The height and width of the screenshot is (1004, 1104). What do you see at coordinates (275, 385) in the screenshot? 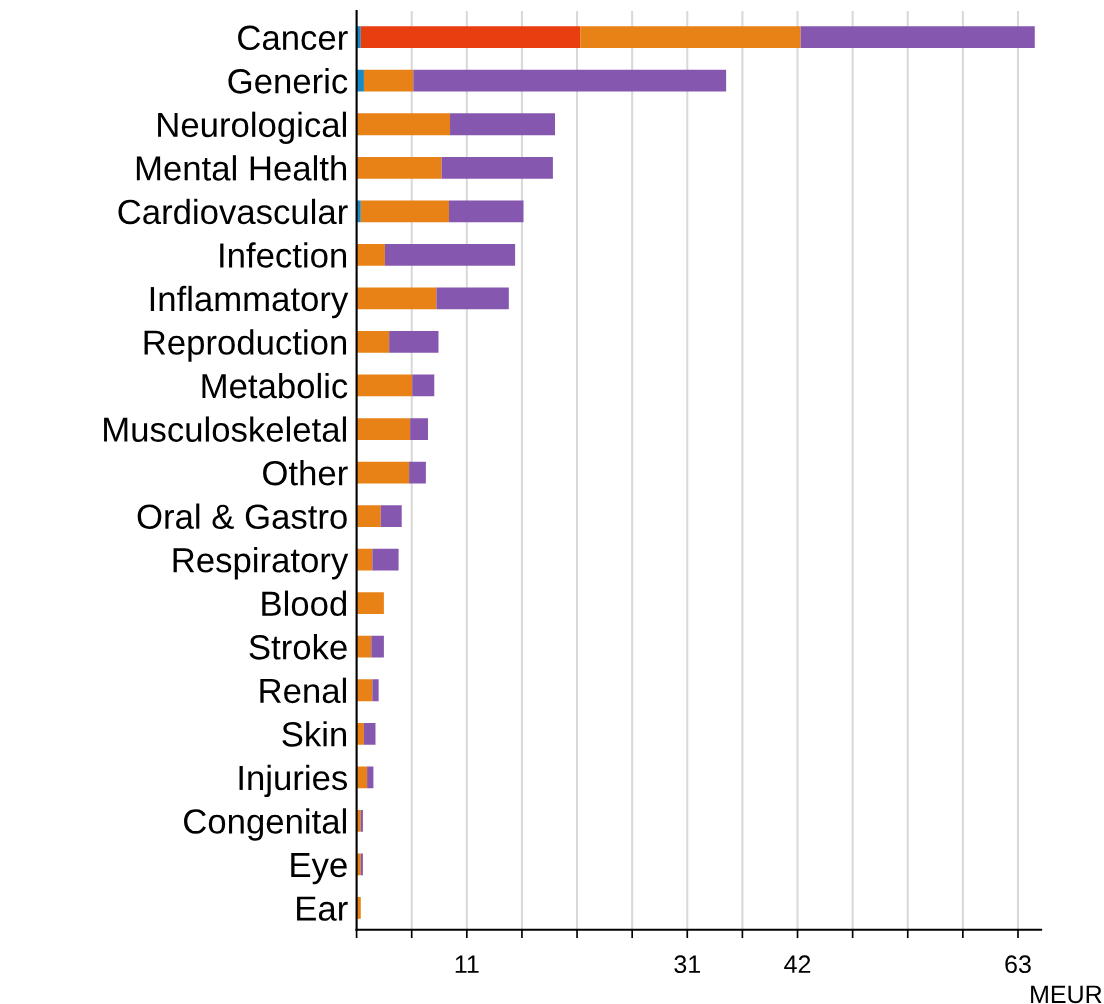
I see `y-tick-label: Metabolic` at bounding box center [275, 385].